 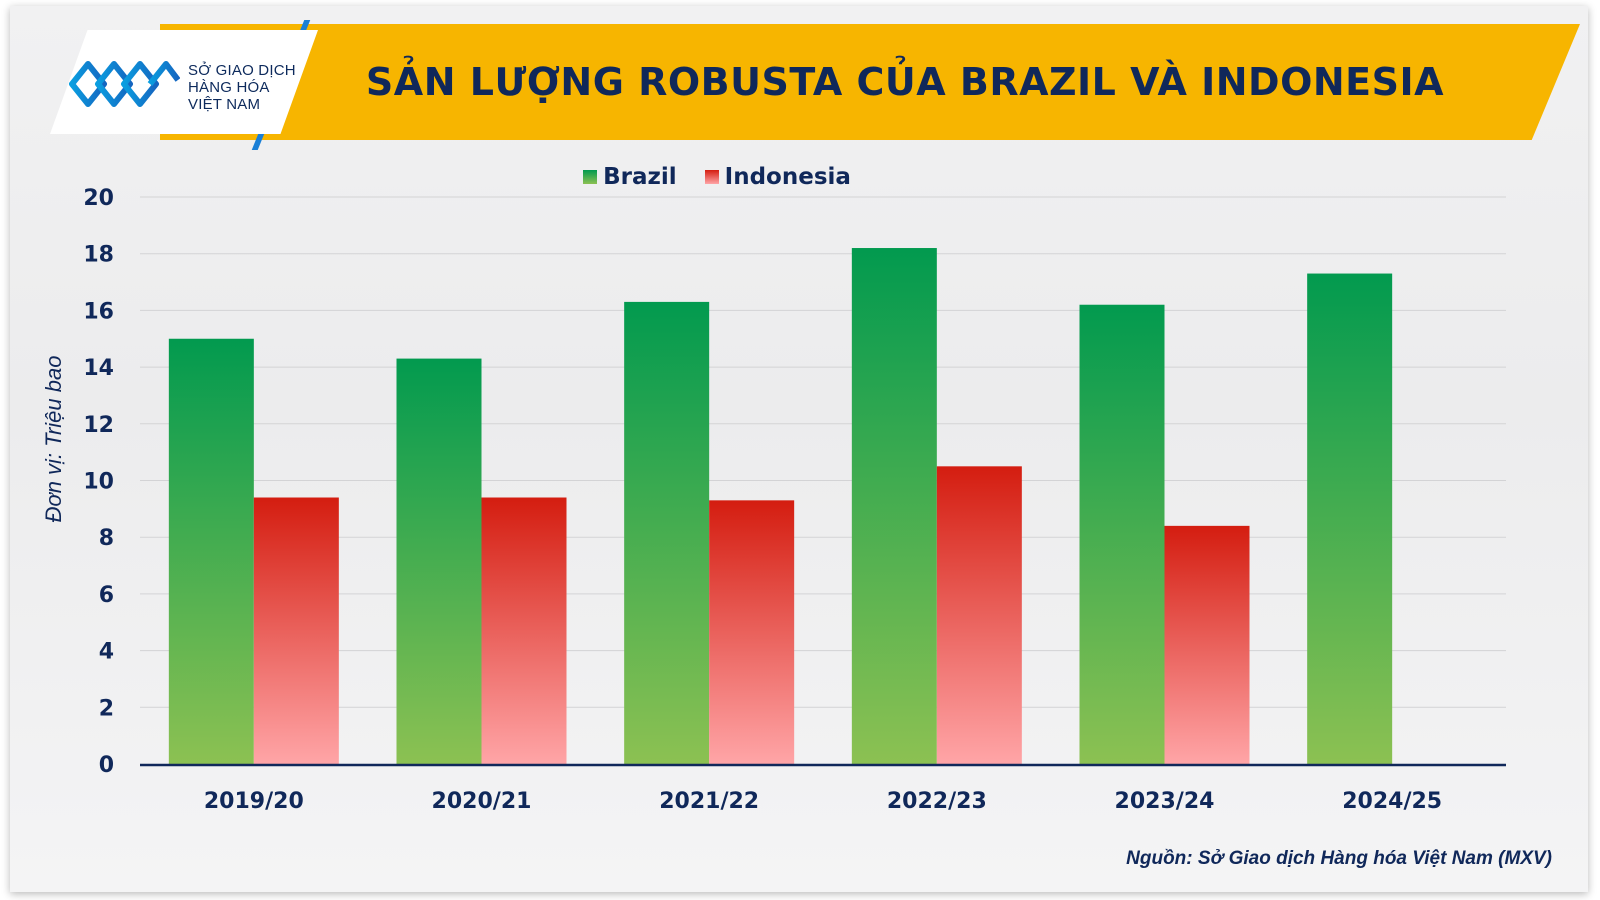 I want to click on y-tick-label: 2, so click(x=106, y=708).